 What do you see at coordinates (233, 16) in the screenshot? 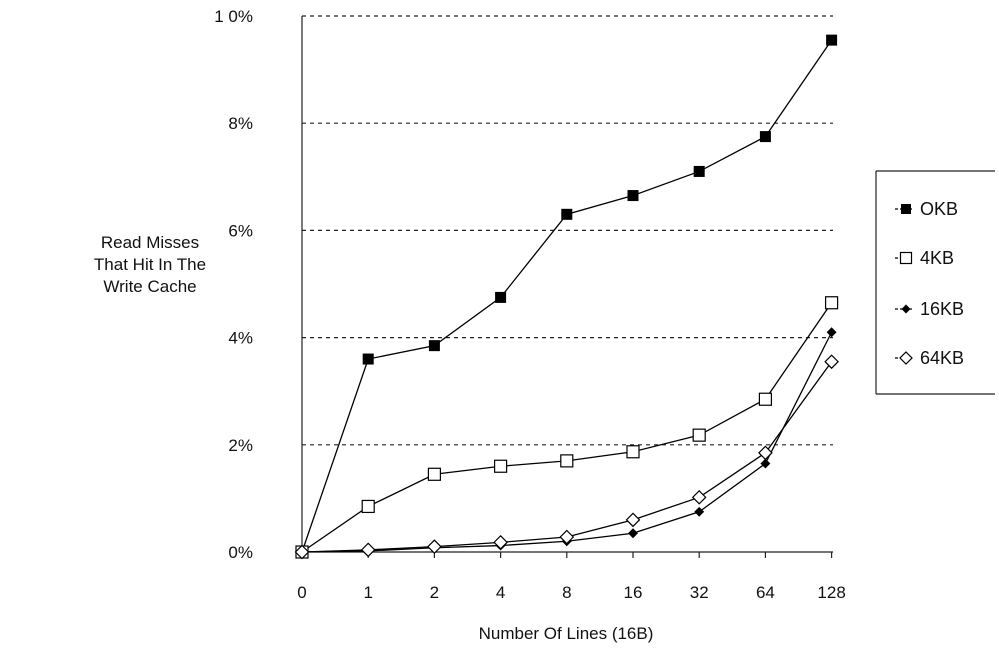
I see `y-tick-label: 1 0%` at bounding box center [233, 16].